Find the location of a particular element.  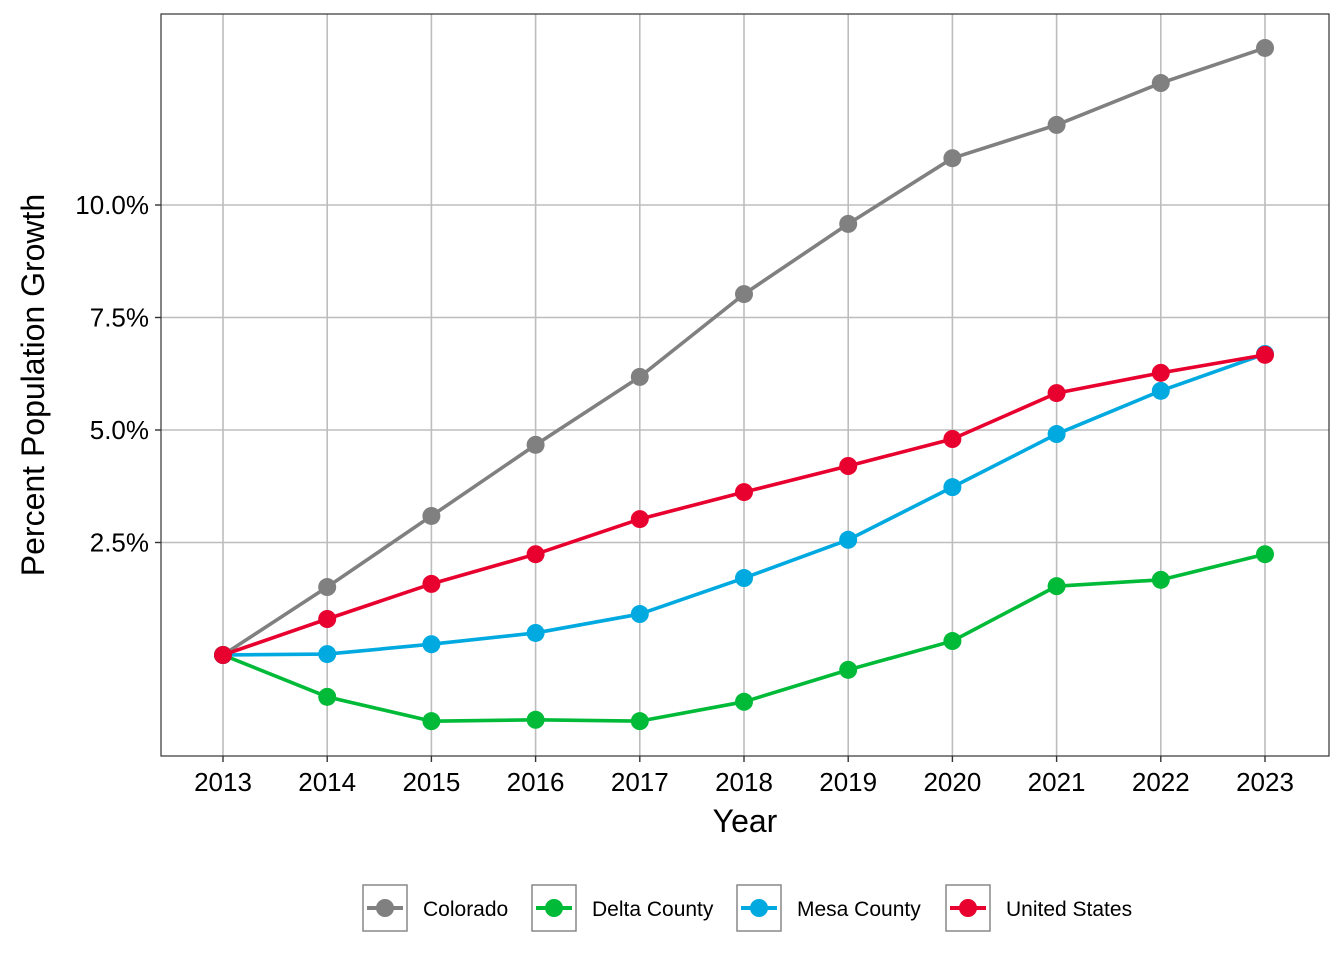

legend-item: Mesa County is located at coordinates (828, 908).